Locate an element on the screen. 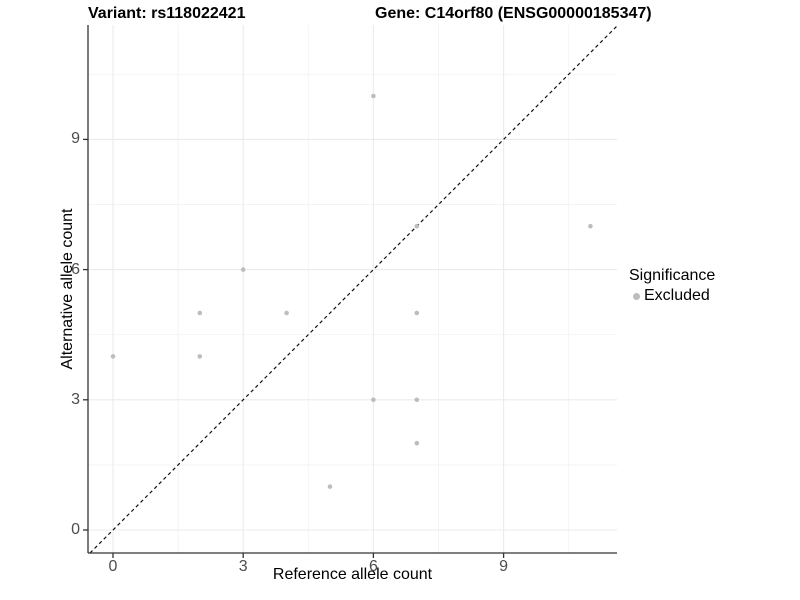 The height and width of the screenshot is (600, 800). plot-title-variant: Variant: rs118022421 is located at coordinates (167, 13).